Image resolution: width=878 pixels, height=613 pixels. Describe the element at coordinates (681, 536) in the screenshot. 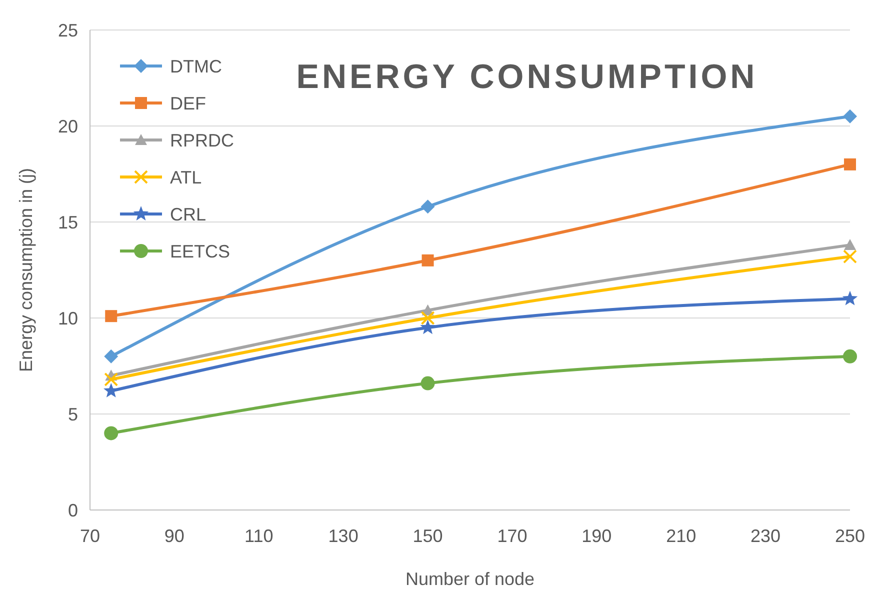

I see `x-tick-label: 210` at that location.